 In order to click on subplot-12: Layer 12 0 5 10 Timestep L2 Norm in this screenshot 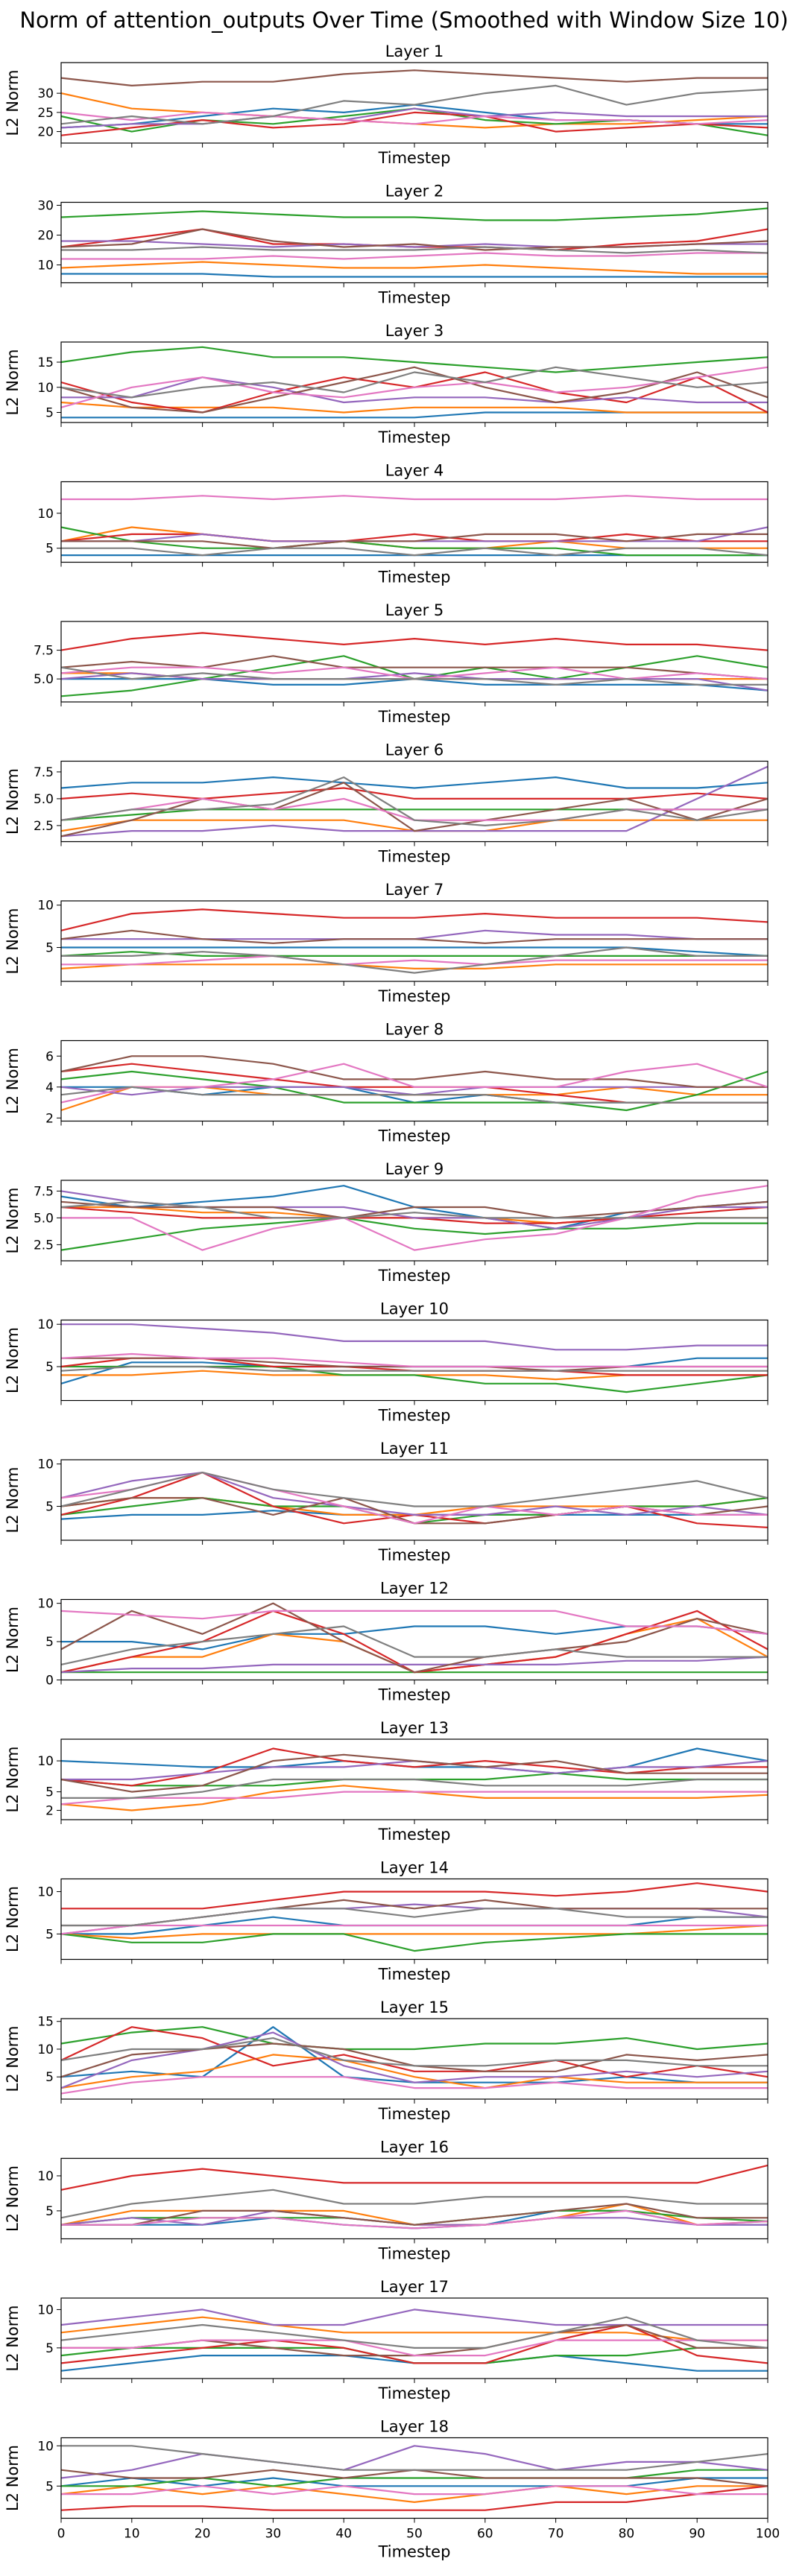, I will do `click(386, 1642)`.